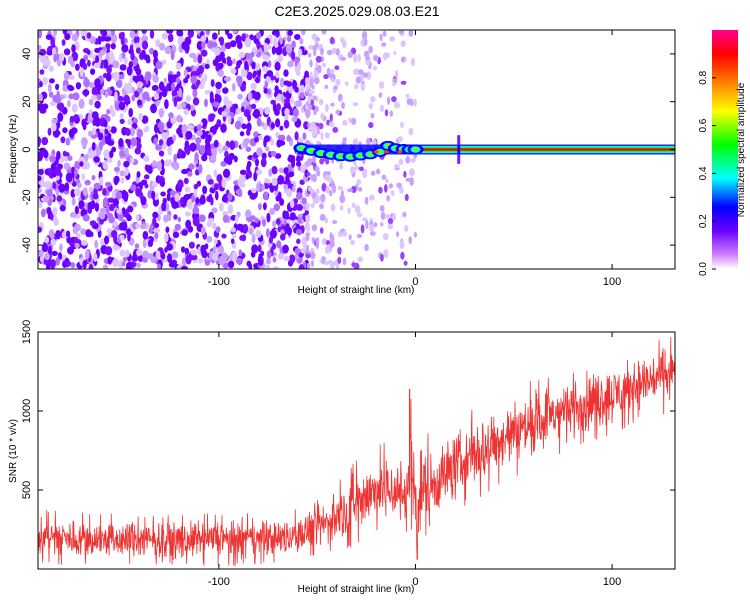 The image size is (750, 600). What do you see at coordinates (386, 152) in the screenshot?
I see `signal-peak` at bounding box center [386, 152].